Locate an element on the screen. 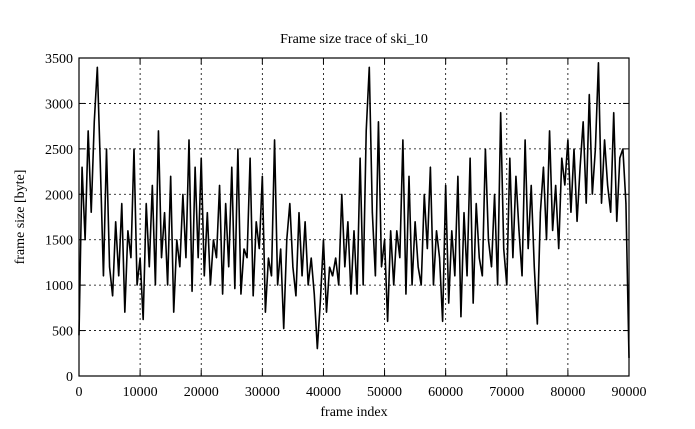 The height and width of the screenshot is (429, 695). x-tick-label: 30000 is located at coordinates (262, 392).